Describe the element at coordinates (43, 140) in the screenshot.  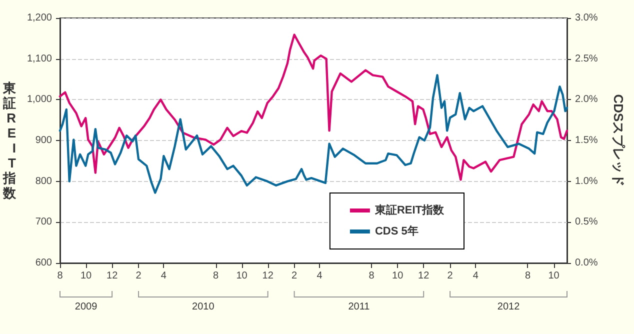
I see `y-tick-label: 900` at that location.